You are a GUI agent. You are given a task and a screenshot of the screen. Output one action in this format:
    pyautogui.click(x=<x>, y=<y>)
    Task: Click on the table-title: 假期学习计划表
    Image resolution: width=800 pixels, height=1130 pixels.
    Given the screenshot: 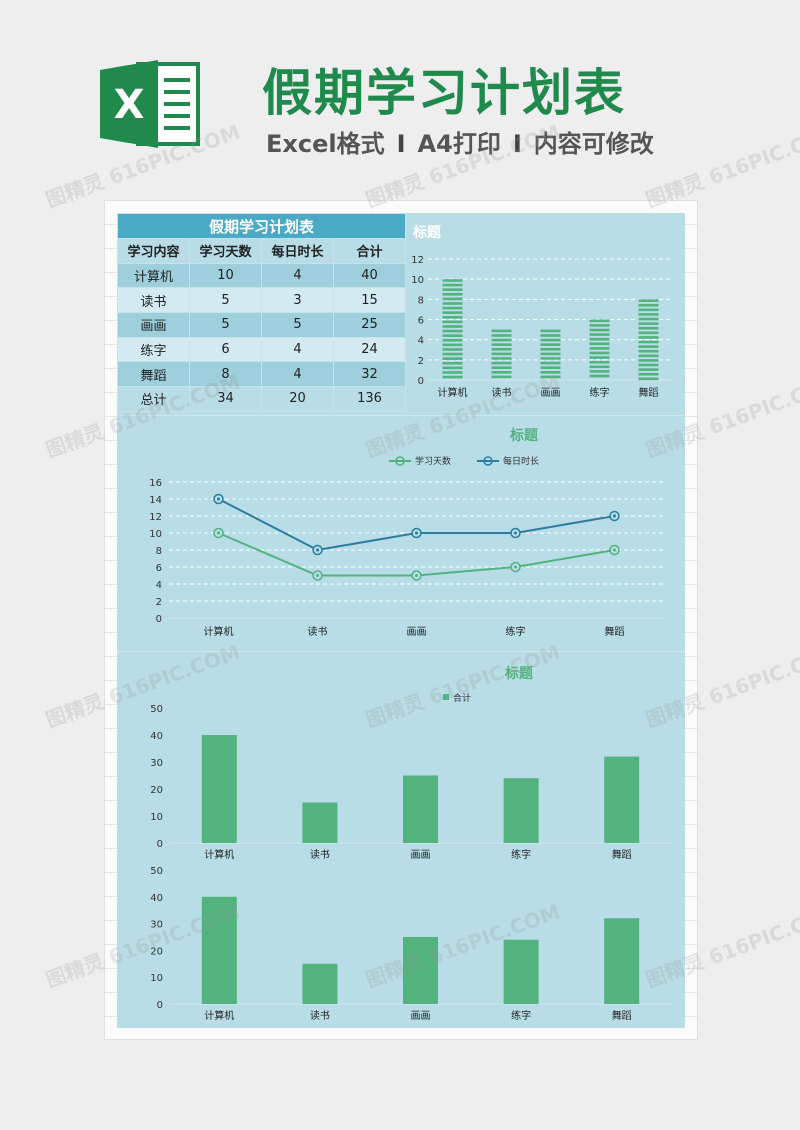 What is the action you would take?
    pyautogui.click(x=261, y=226)
    